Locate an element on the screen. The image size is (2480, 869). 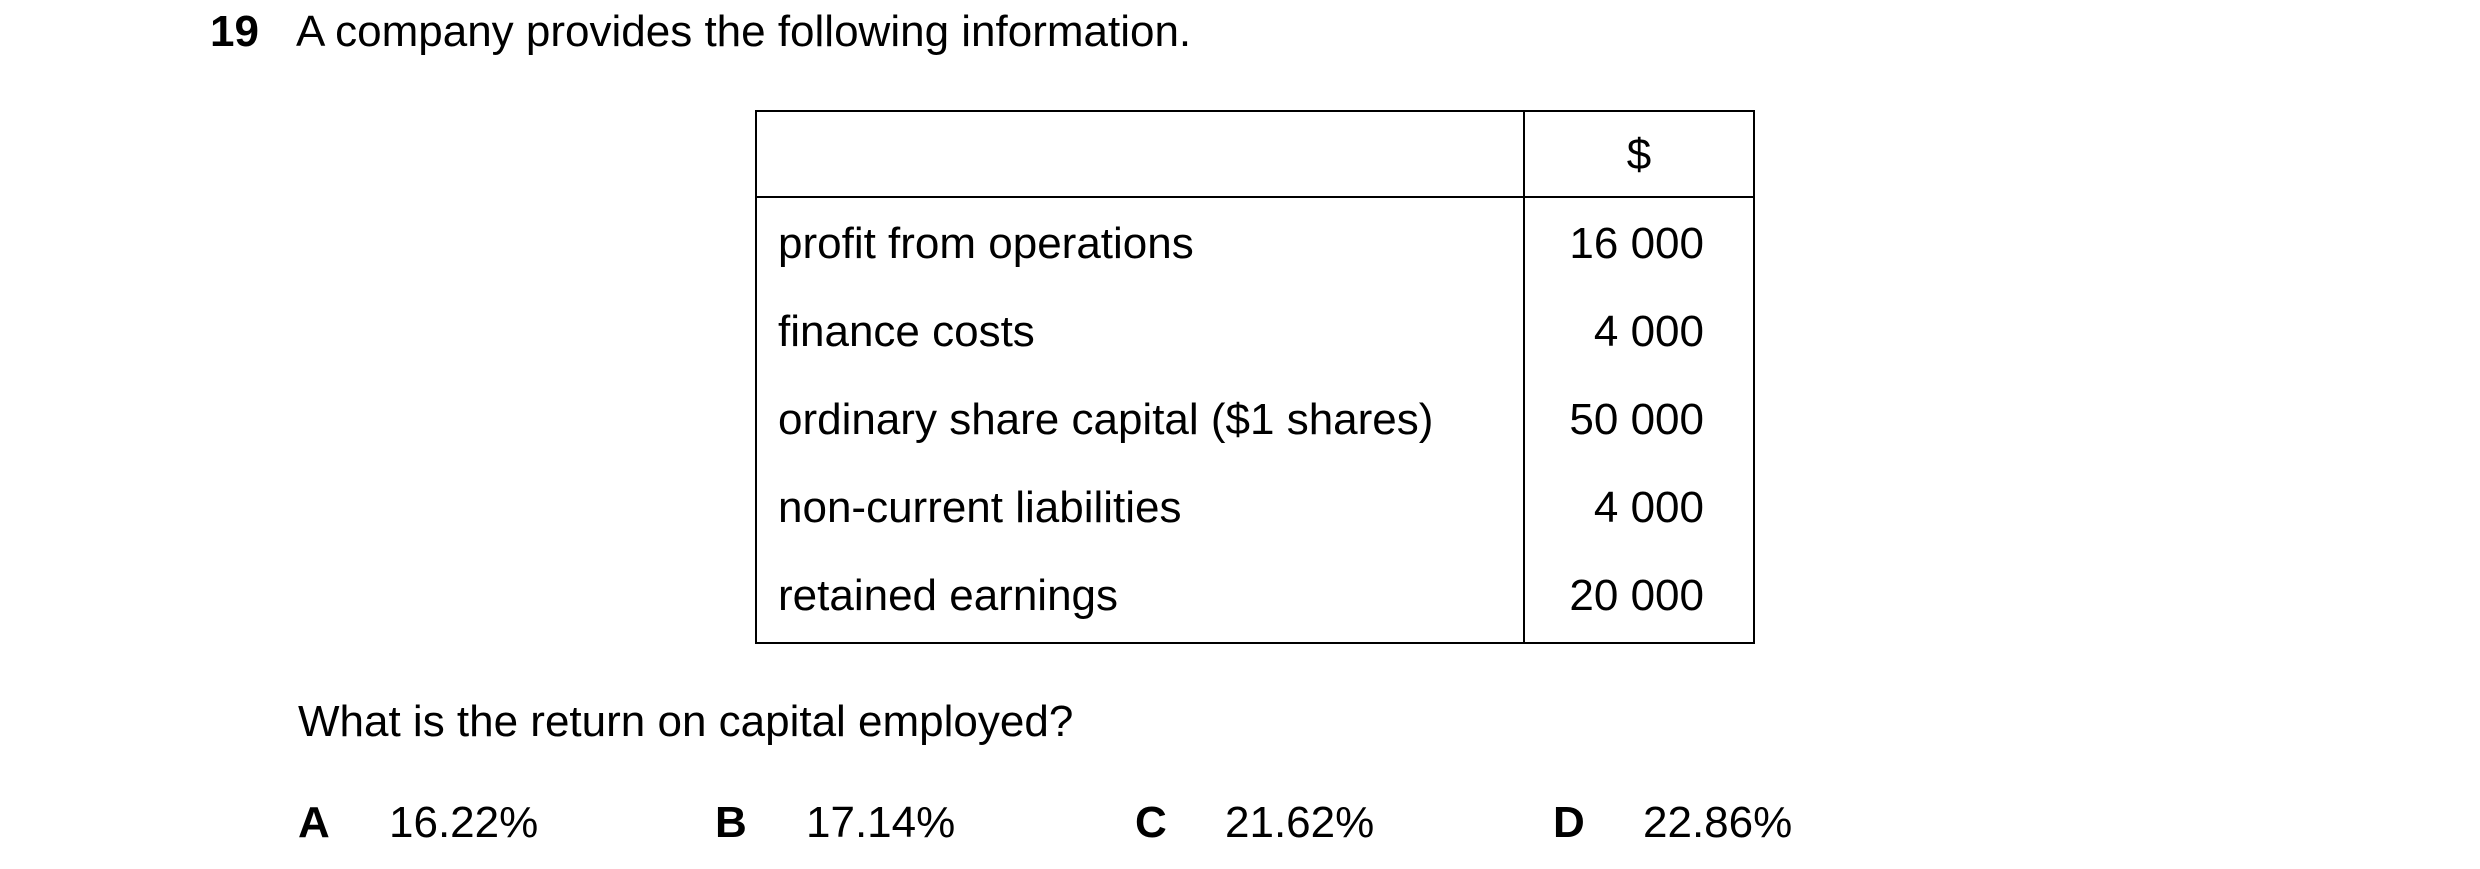
question-number: 19 is located at coordinates (234, 31).